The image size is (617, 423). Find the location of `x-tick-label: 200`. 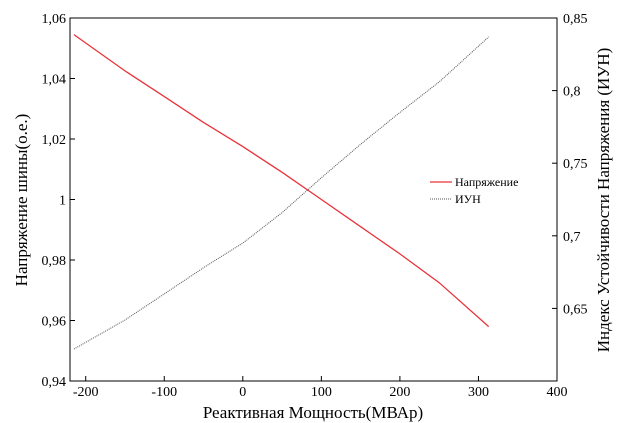

x-tick-label: 200 is located at coordinates (399, 392).